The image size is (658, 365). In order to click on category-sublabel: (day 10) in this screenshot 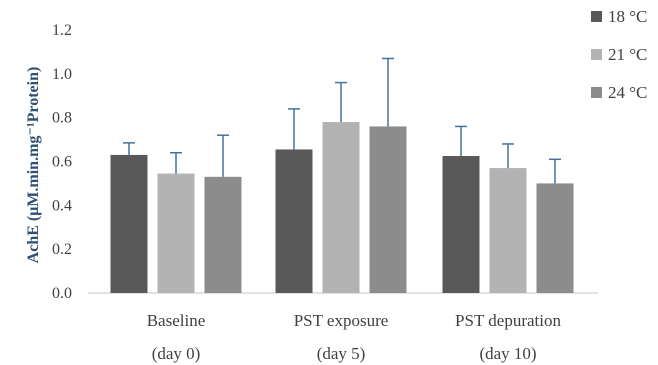, I will do `click(507, 353)`.